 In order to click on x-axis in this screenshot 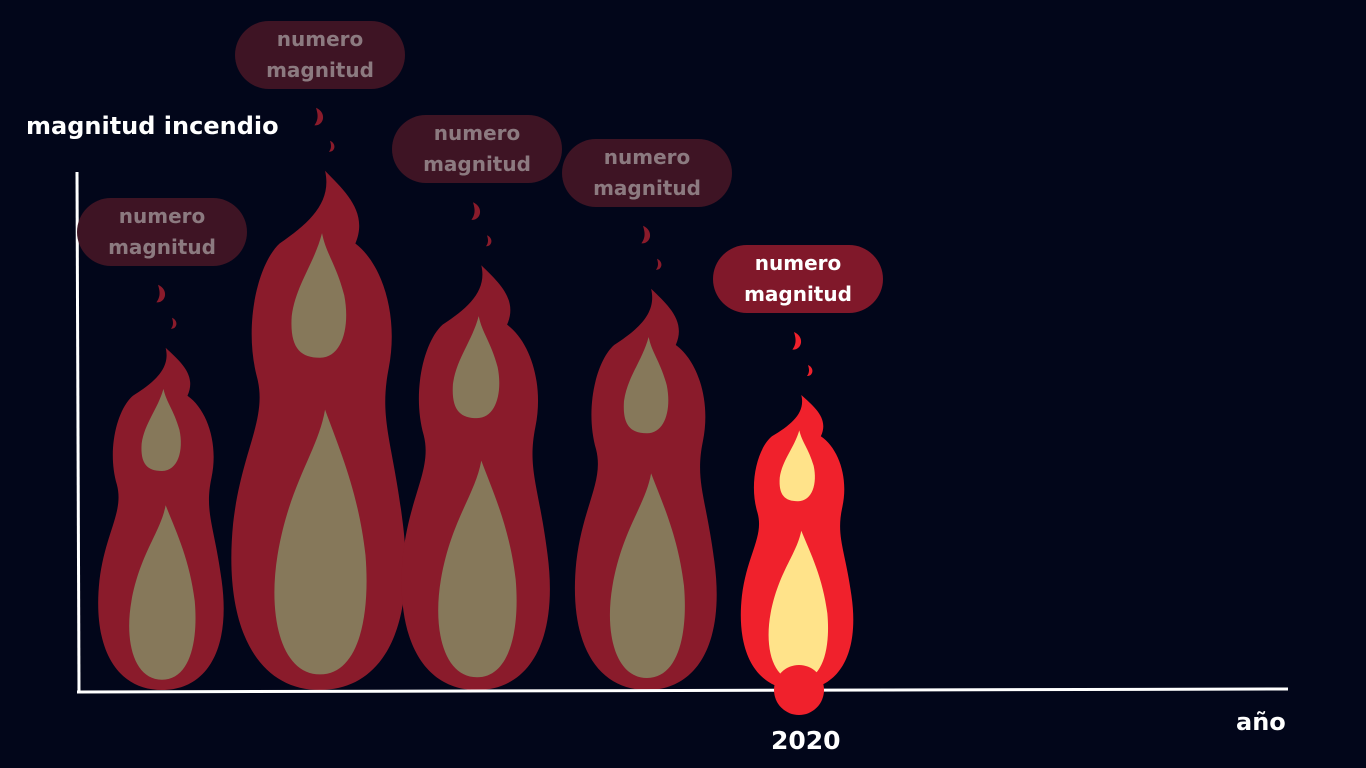, I will do `click(682, 690)`.